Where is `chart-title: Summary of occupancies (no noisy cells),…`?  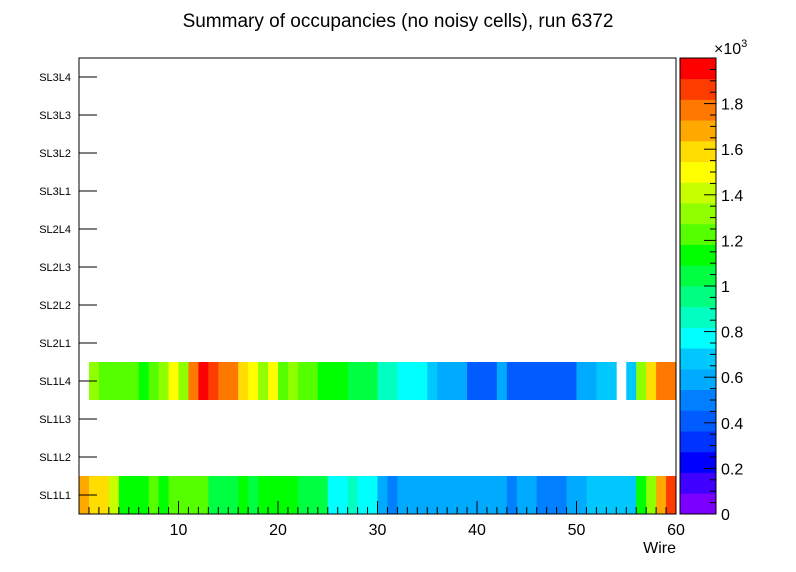
chart-title: Summary of occupancies (no noisy cells),… is located at coordinates (398, 21).